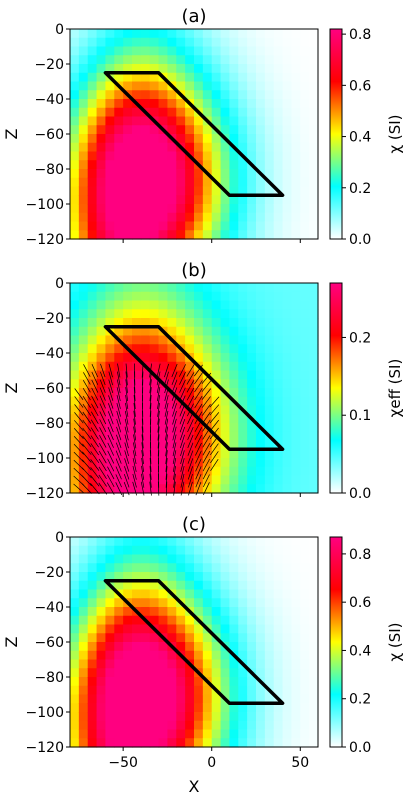 The image size is (410, 800). What do you see at coordinates (360, 700) in the screenshot?
I see `colorbar-tick-label: 0.2` at bounding box center [360, 700].